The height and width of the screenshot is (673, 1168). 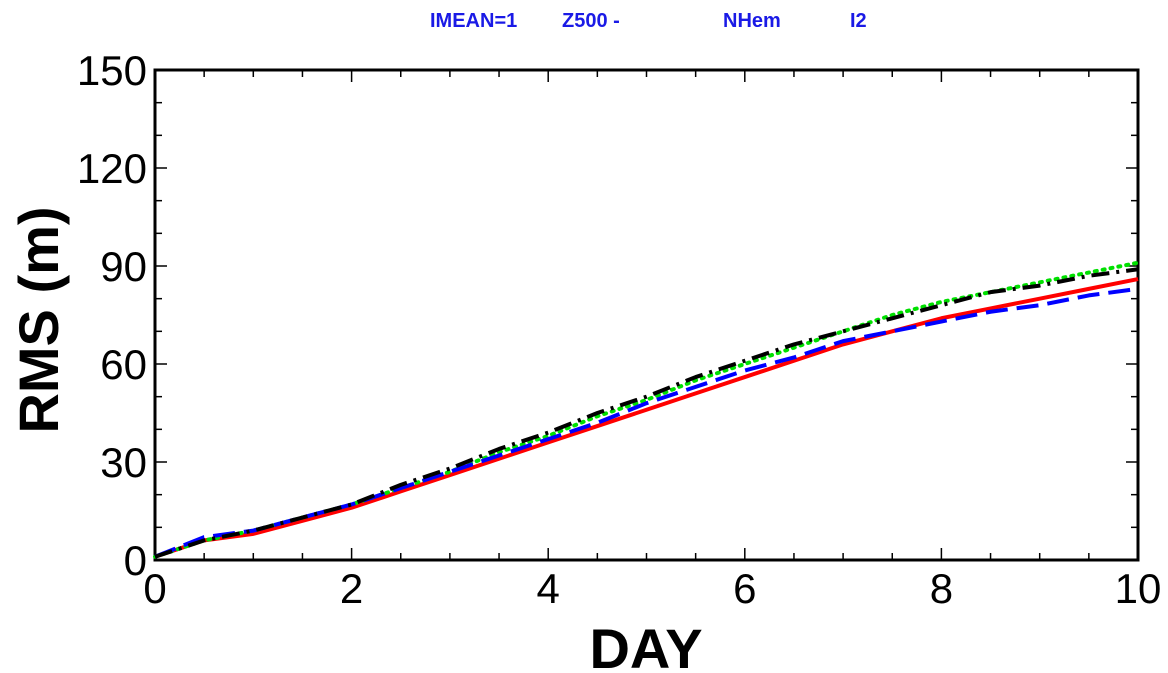 I want to click on chart-title-part-3: NHem, so click(x=752, y=21).